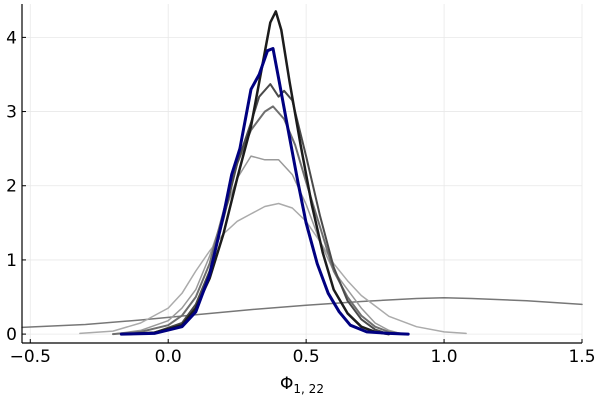 The image size is (600, 400). What do you see at coordinates (11, 113) in the screenshot?
I see `y-tick-label: 3` at bounding box center [11, 113].